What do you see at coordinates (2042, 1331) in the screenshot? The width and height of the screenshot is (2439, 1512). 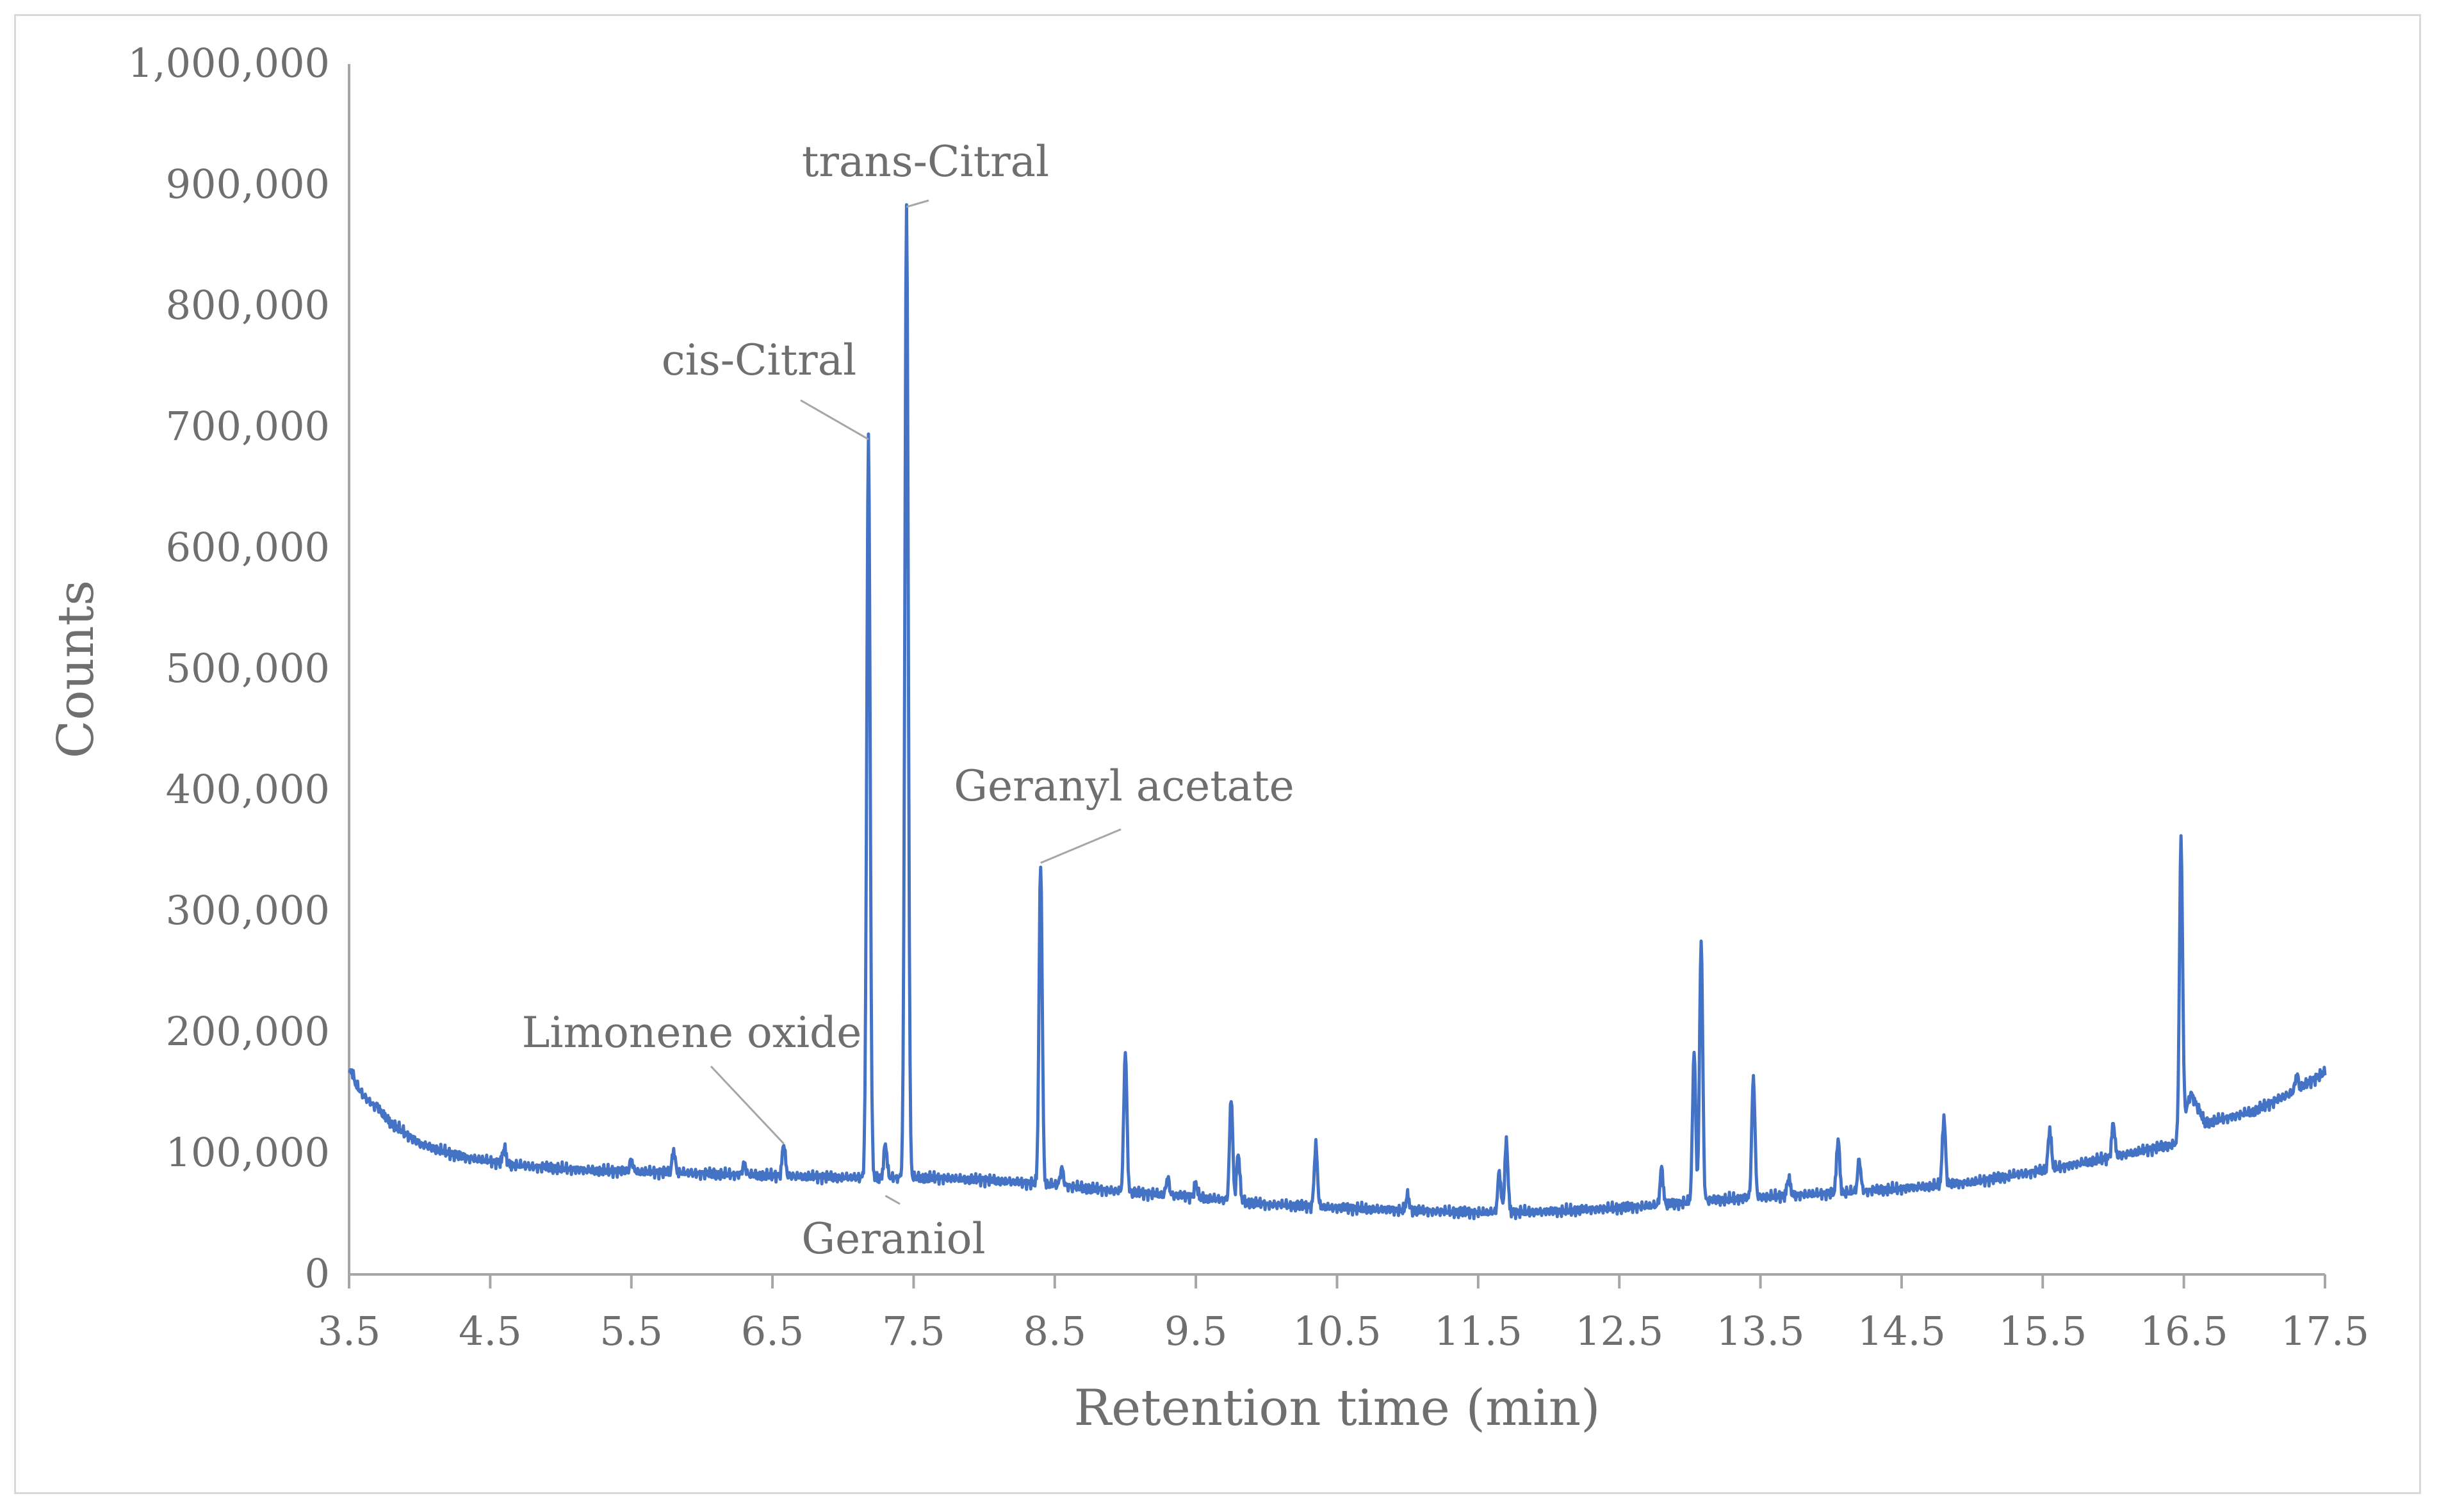 I see `x-tick-label: 15.5` at bounding box center [2042, 1331].